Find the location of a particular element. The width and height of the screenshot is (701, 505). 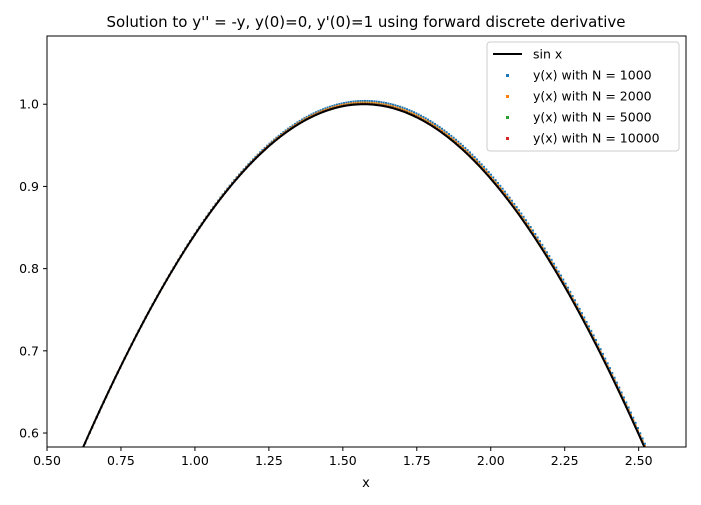

y-tick-label: 0.8 is located at coordinates (29, 268).